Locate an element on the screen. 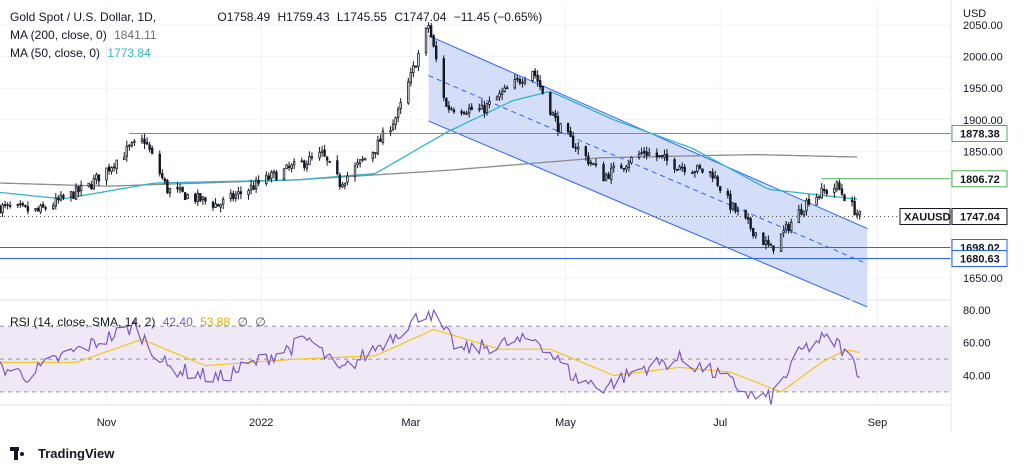 The width and height of the screenshot is (1024, 473). tradingview-logo-icon is located at coordinates (21, 453).